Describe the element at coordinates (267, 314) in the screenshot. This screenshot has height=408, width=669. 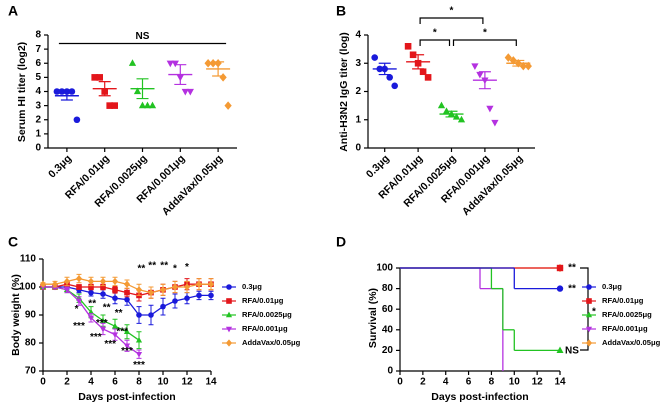
I see `legend-label: RFA/0.0025μg` at that location.